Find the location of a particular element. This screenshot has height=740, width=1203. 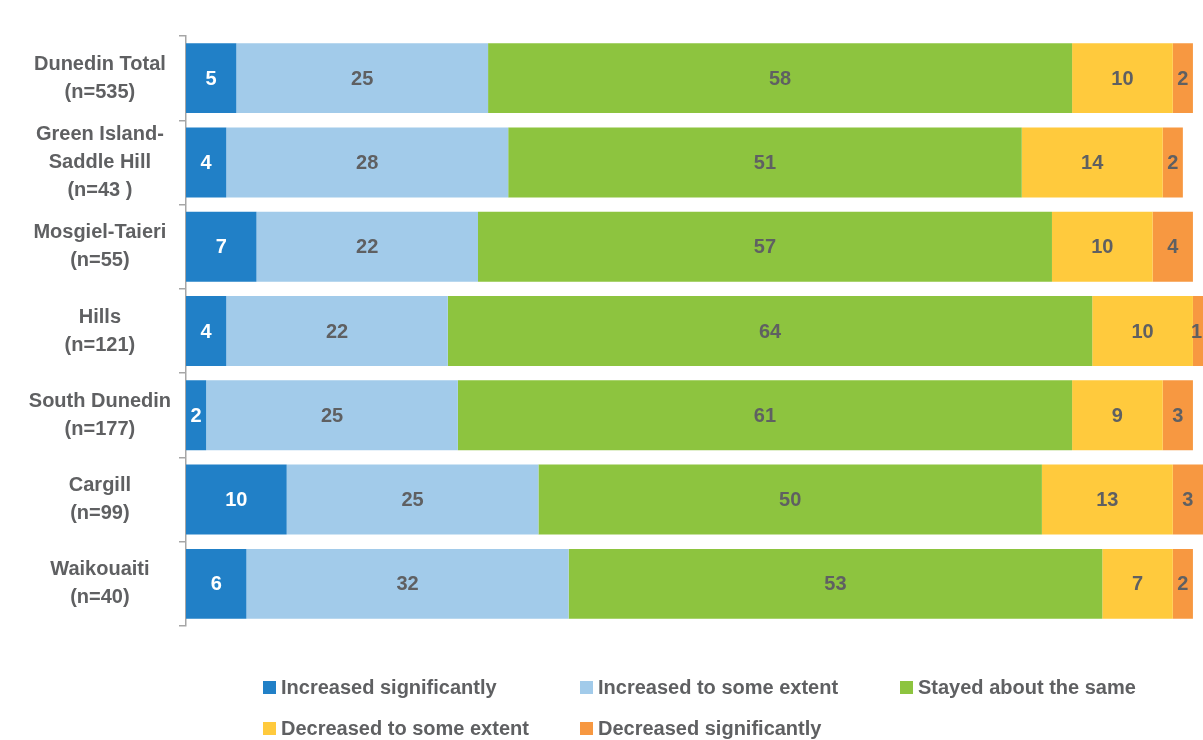

y-tick-label: Dunedin Total (n=535) is located at coordinates (99, 76).